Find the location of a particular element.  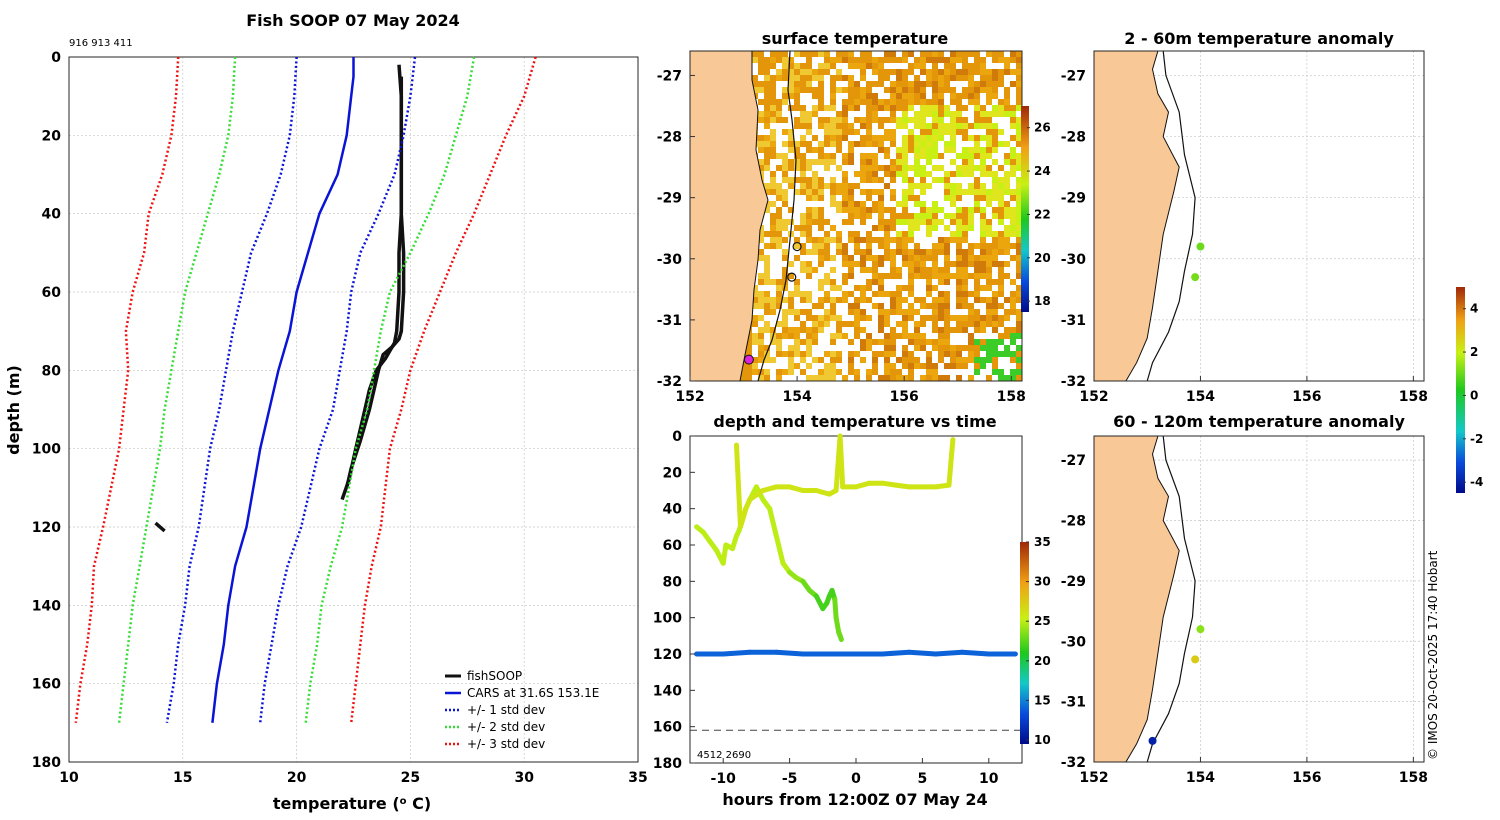

anom2-xtick: 152 is located at coordinates (1093, 778).